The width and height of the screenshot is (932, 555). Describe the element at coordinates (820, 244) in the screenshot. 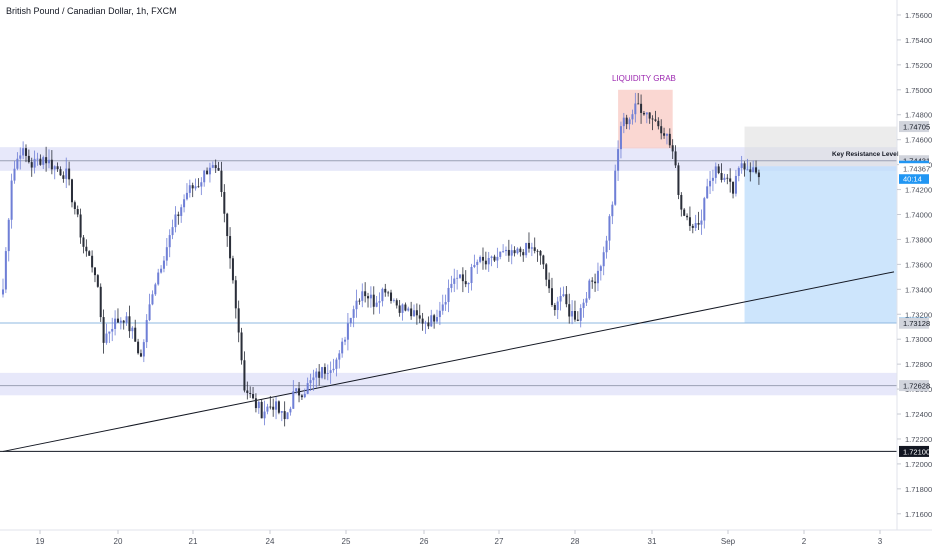

I see `take-profit-area` at that location.